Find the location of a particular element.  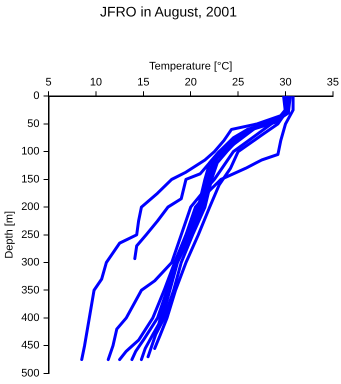

y-tick-label: 250 is located at coordinates (30, 234).